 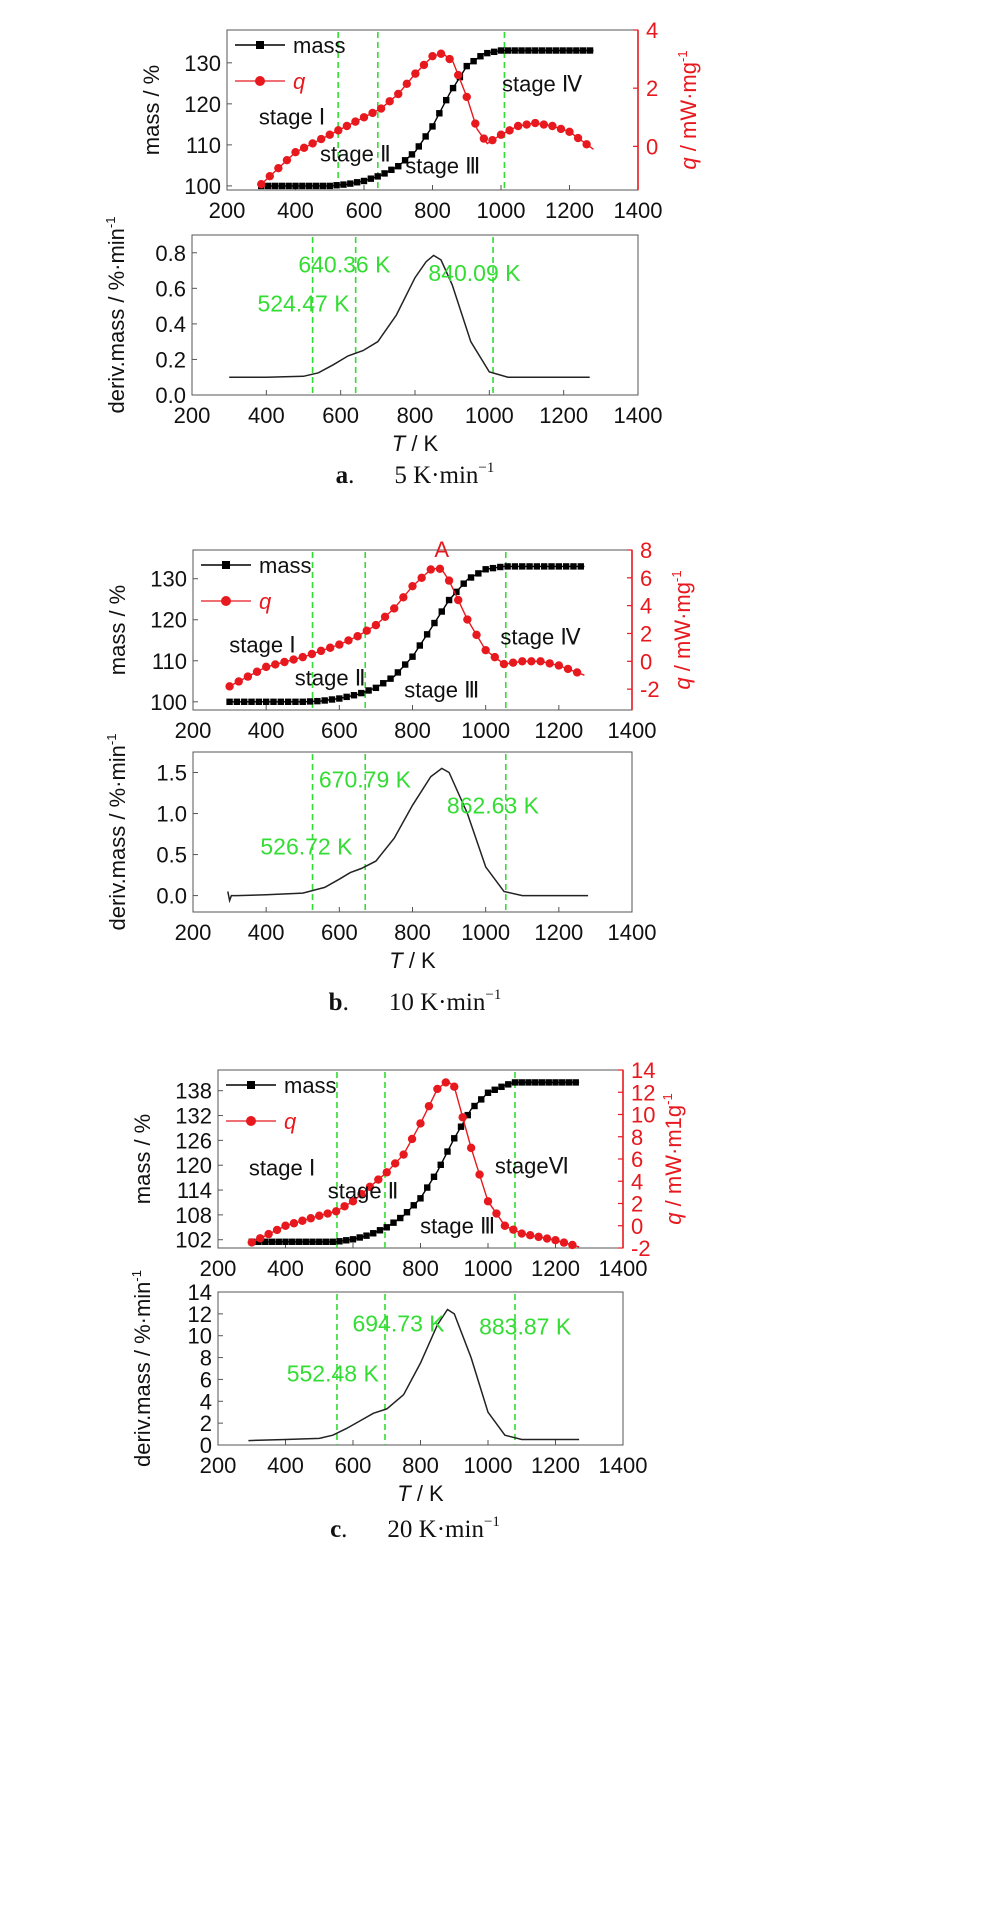 What do you see at coordinates (652, 146) in the screenshot?
I see `q-y-tick-label: 0` at bounding box center [652, 146].